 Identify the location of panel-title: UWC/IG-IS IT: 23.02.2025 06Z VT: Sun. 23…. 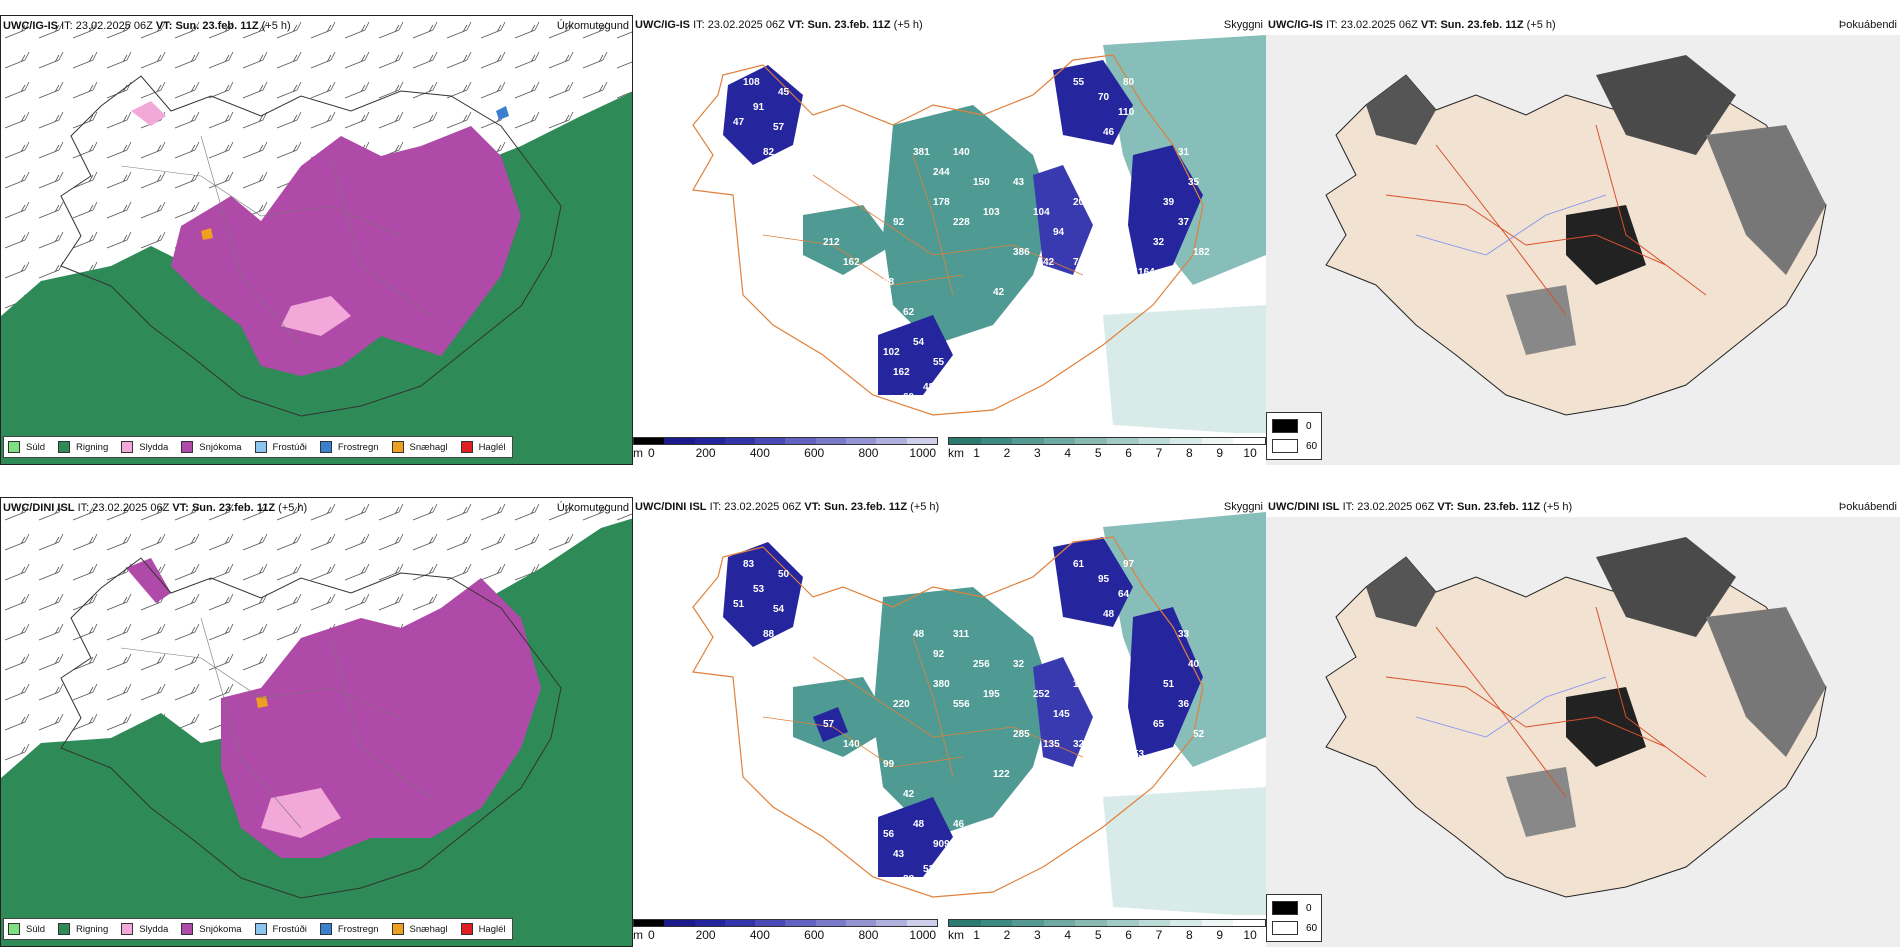
(1412, 25).